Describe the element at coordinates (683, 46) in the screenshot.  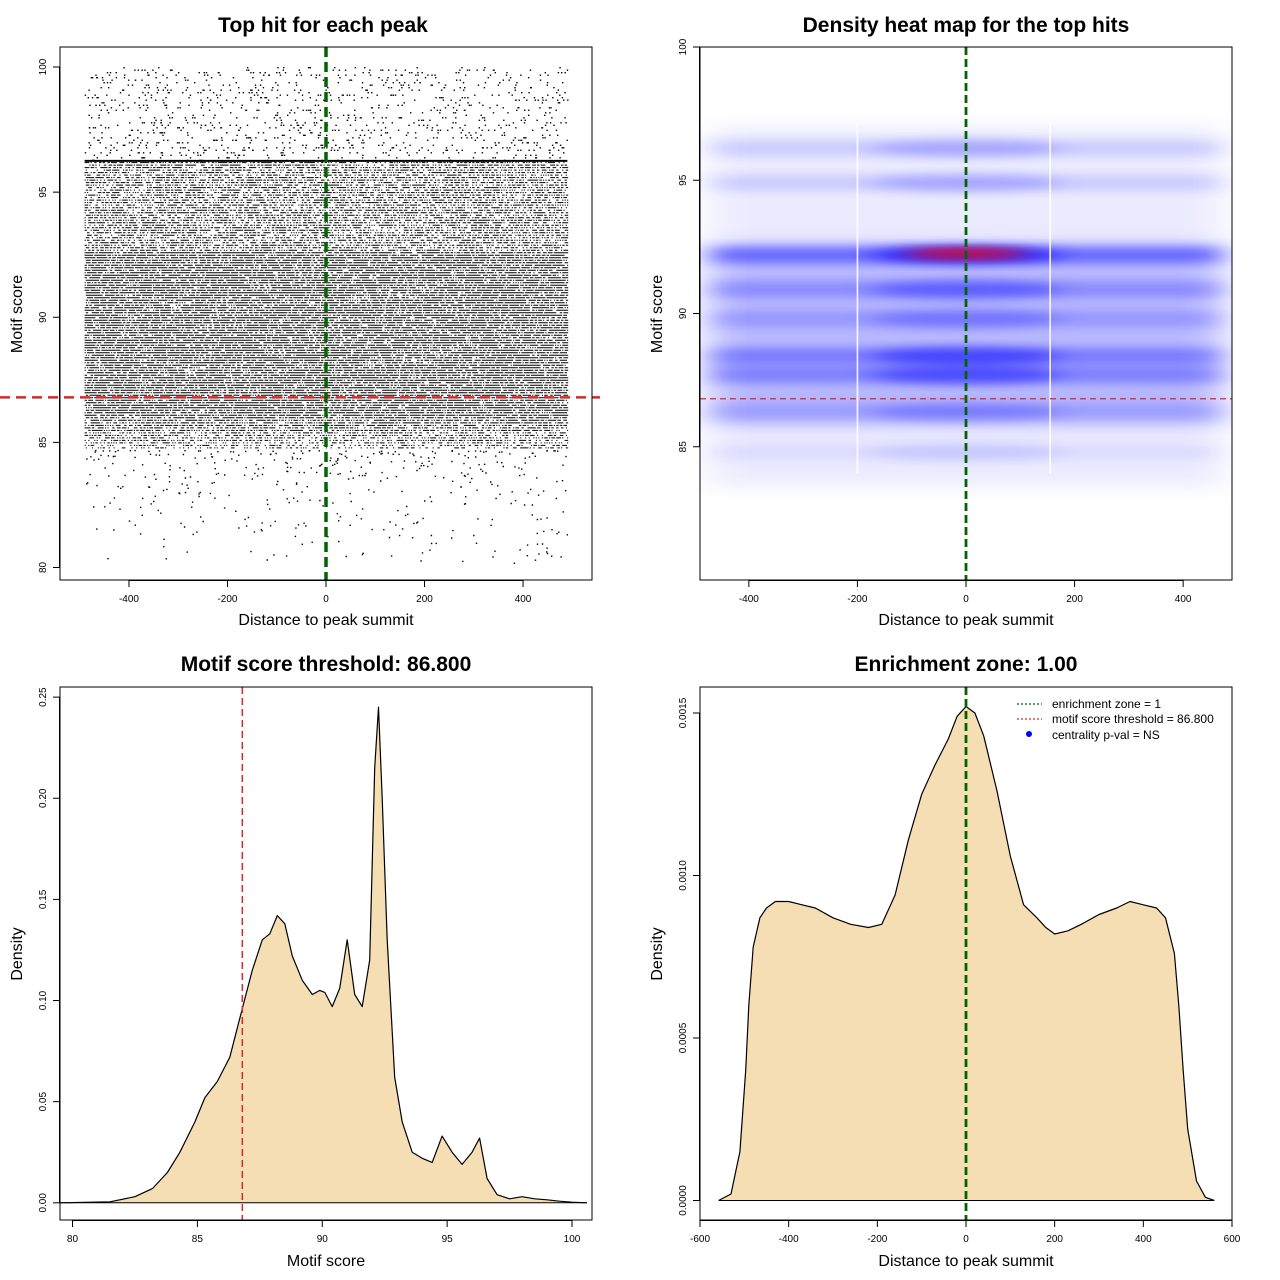
I see `heatmap-ytick-label: 100` at that location.